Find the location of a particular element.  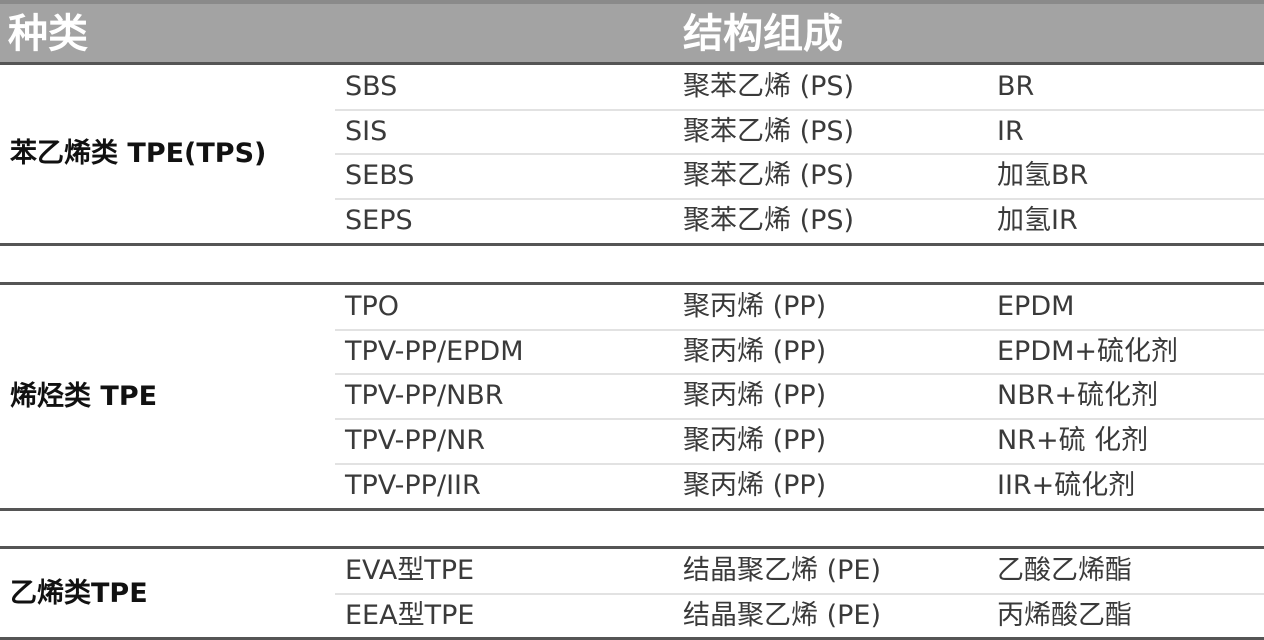

product-name: SBS is located at coordinates (371, 86).